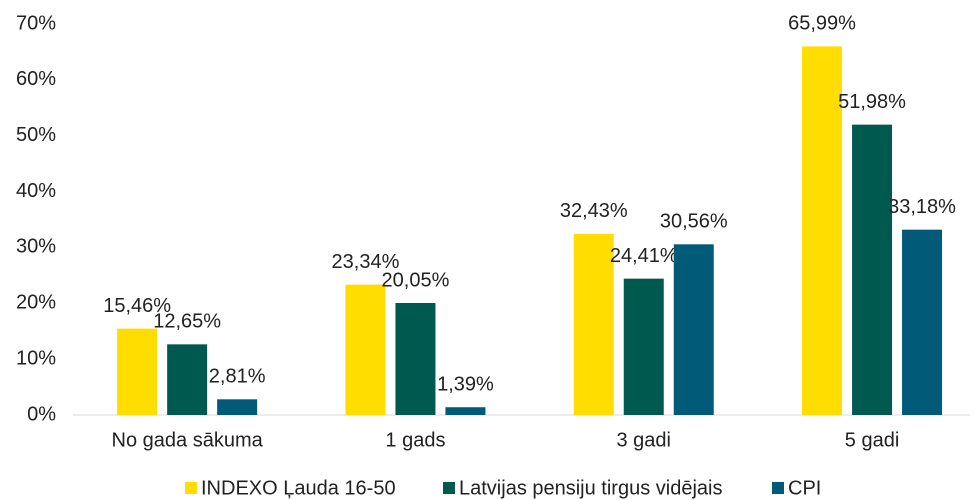 This screenshot has height=500, width=974. I want to click on value-label: 1,39%, so click(465, 385).